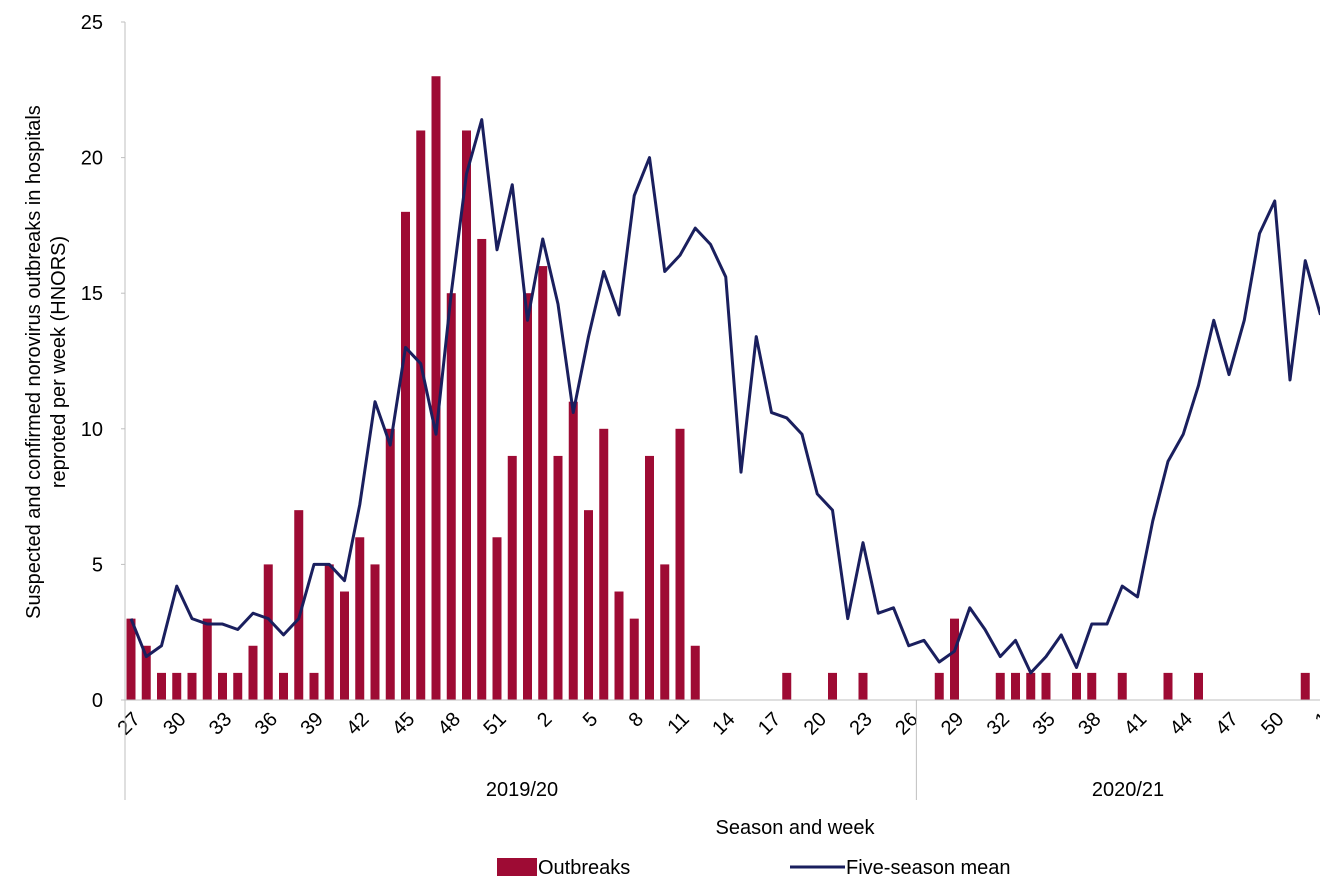 Image resolution: width=1320 pixels, height=876 pixels. I want to click on x-tick-label: 17, so click(769, 723).